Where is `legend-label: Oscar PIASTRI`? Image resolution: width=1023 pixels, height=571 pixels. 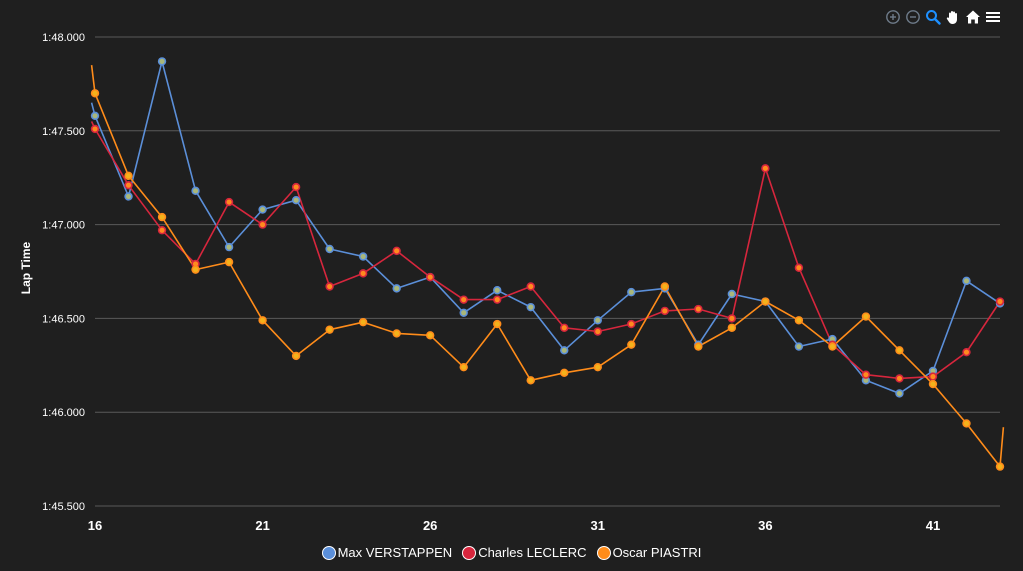 legend-label: Oscar PIASTRI is located at coordinates (657, 552).